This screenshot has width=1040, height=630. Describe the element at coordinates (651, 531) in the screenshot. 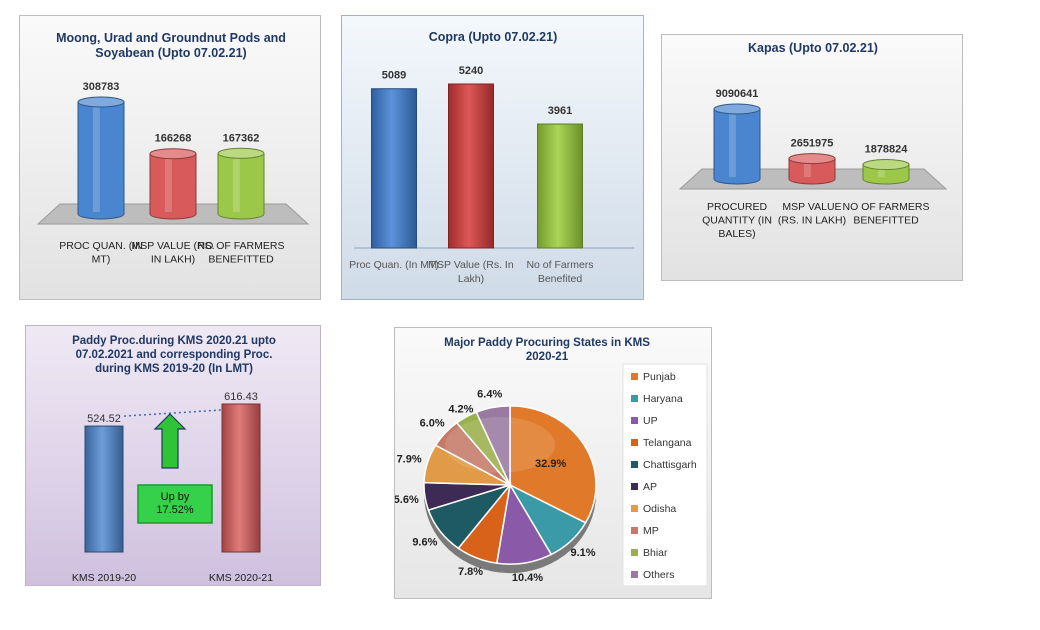

I see `legend-label: MP` at that location.